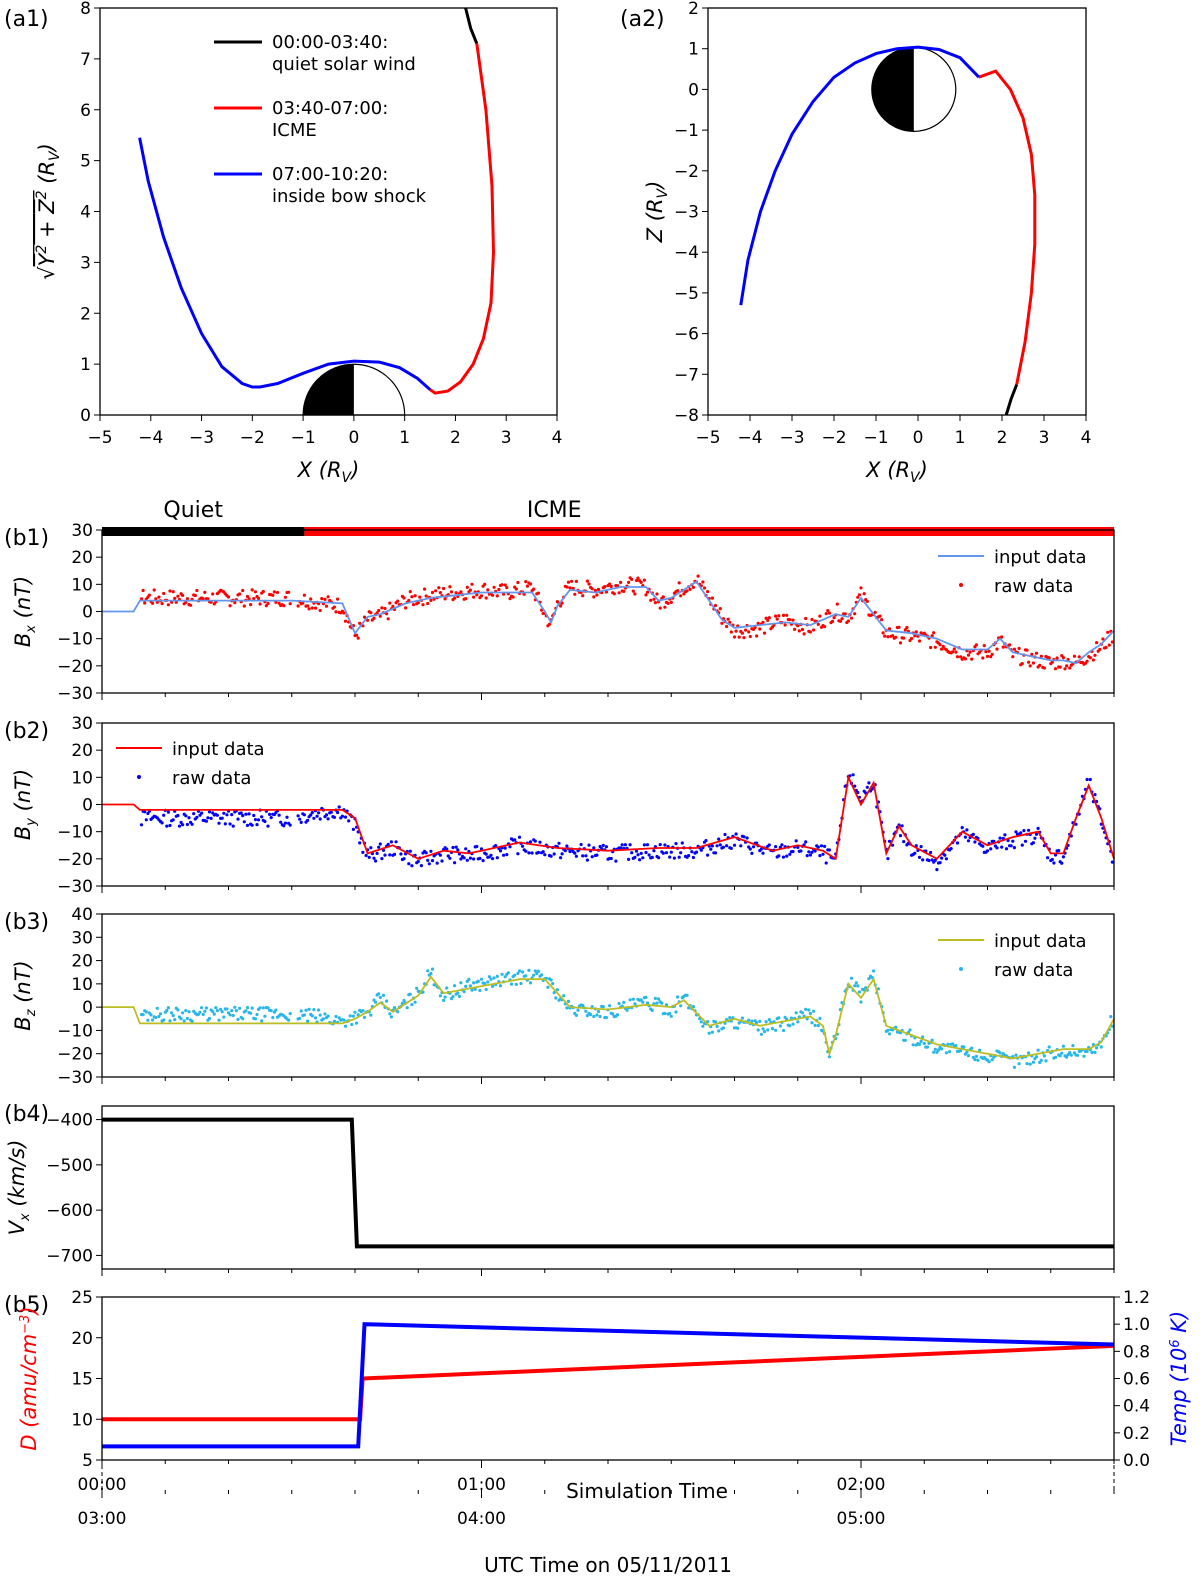  Describe the element at coordinates (642, 19) in the screenshot. I see `panel-label-a2: (a2)` at that location.